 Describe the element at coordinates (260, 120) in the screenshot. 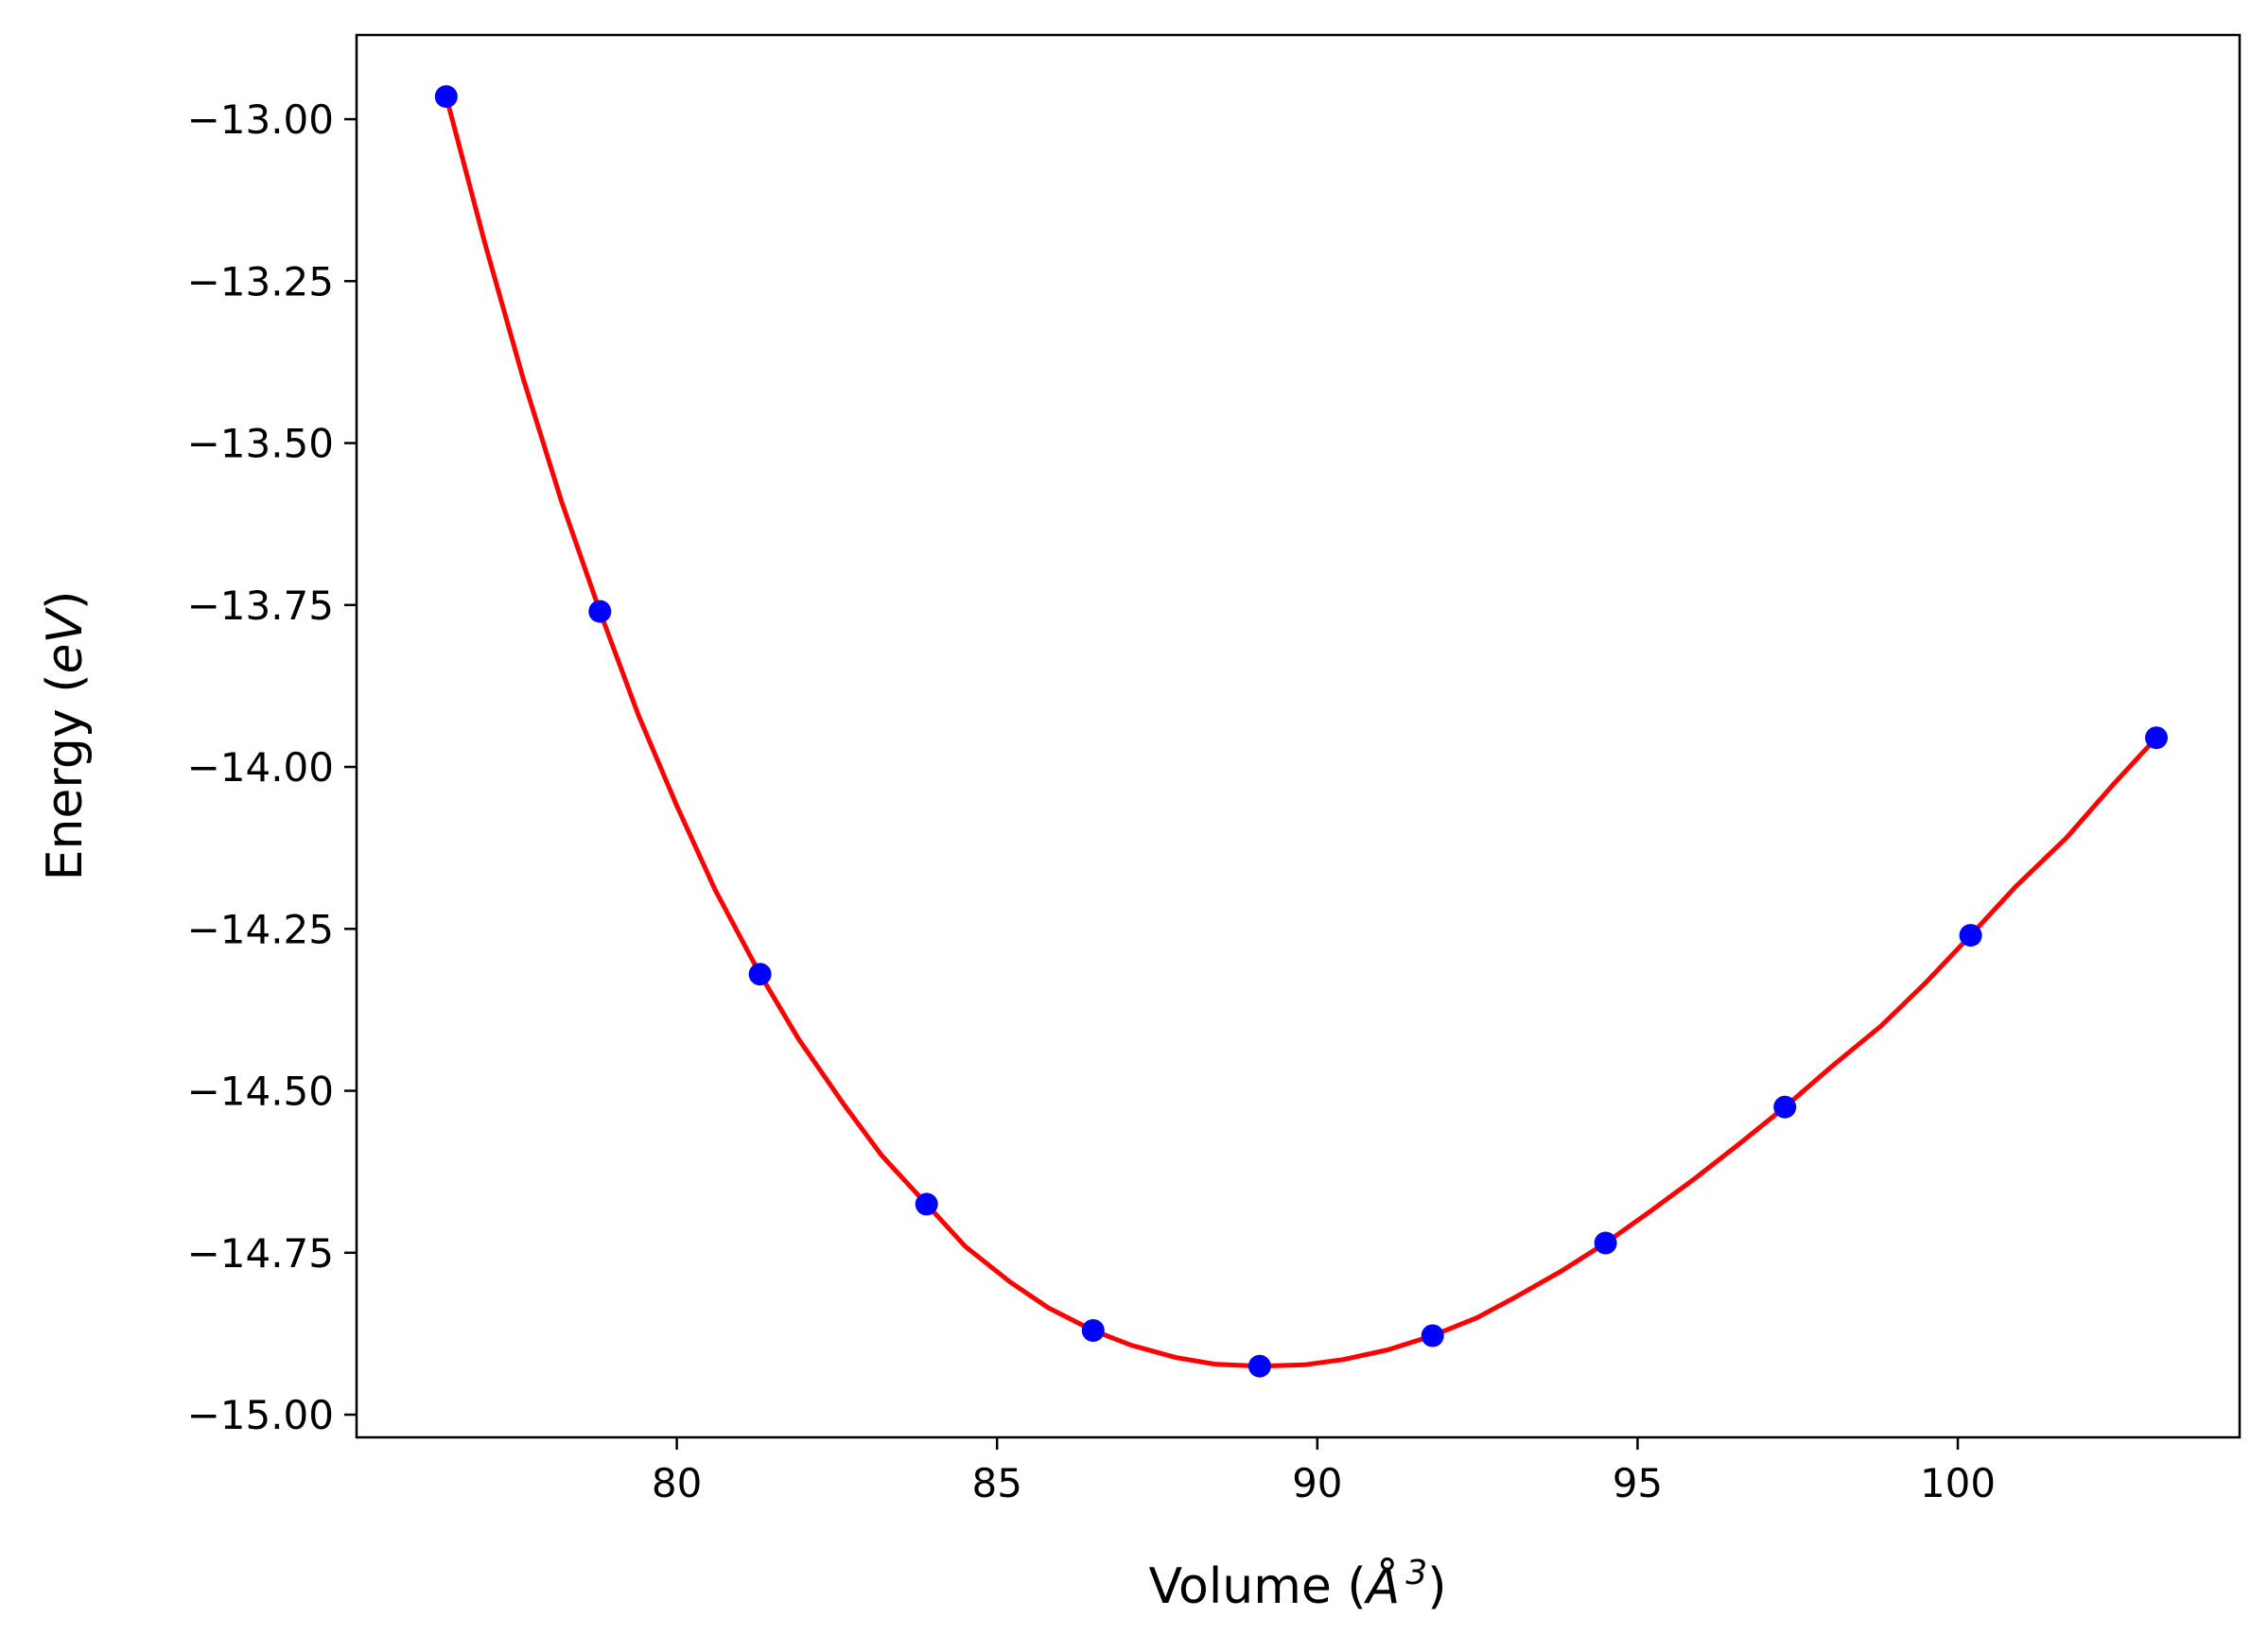

I see `y-tick-label: −13.00` at that location.